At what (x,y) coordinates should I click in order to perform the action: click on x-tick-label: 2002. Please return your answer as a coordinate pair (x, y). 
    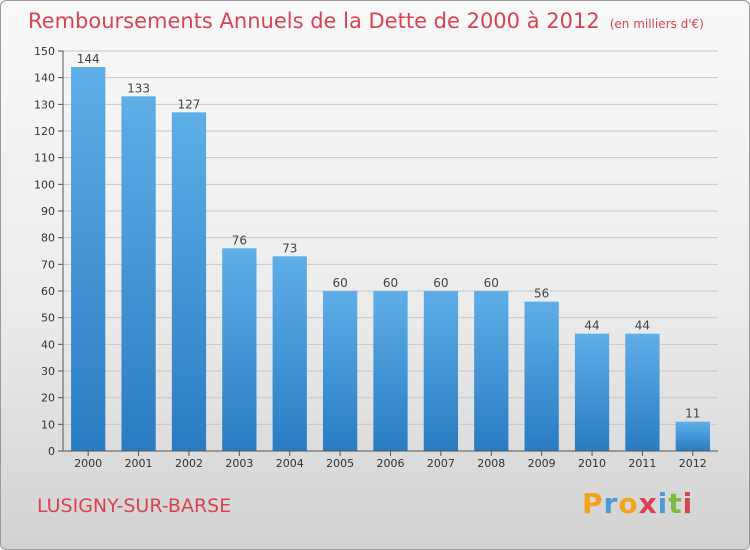
    Looking at the image, I should click on (189, 463).